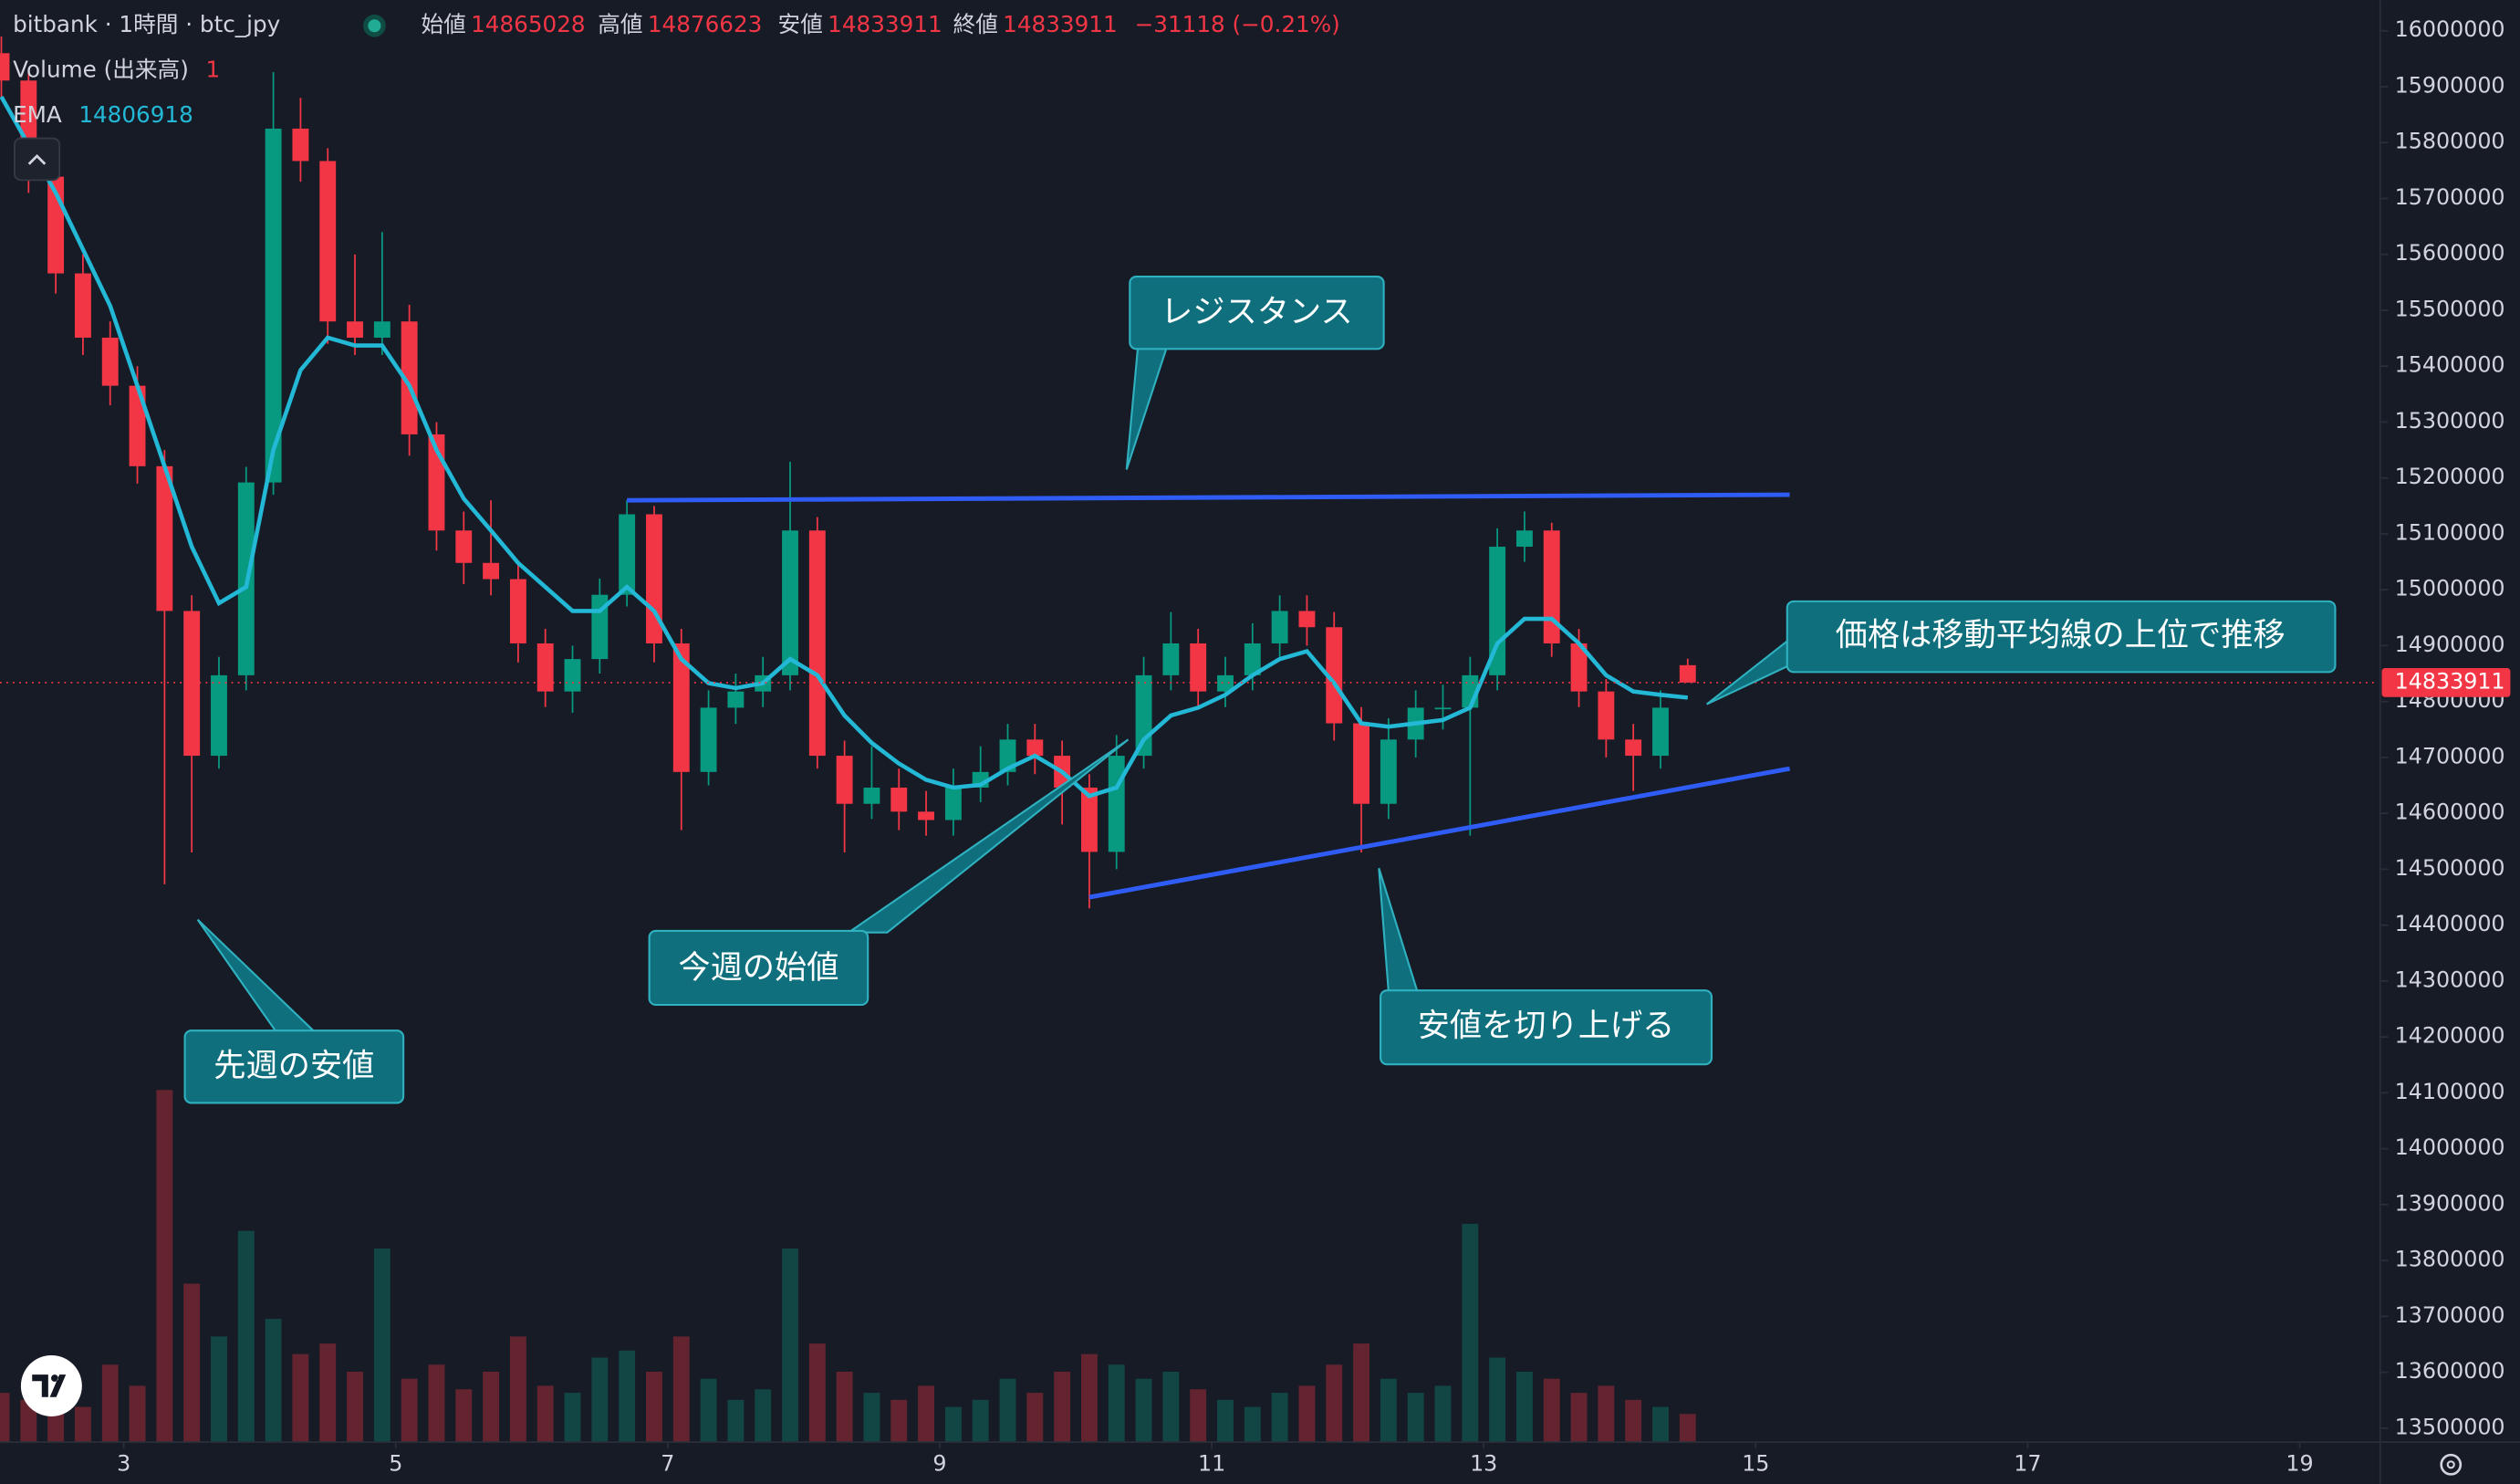  I want to click on callout: 安値を切り上げる, so click(1545, 966).